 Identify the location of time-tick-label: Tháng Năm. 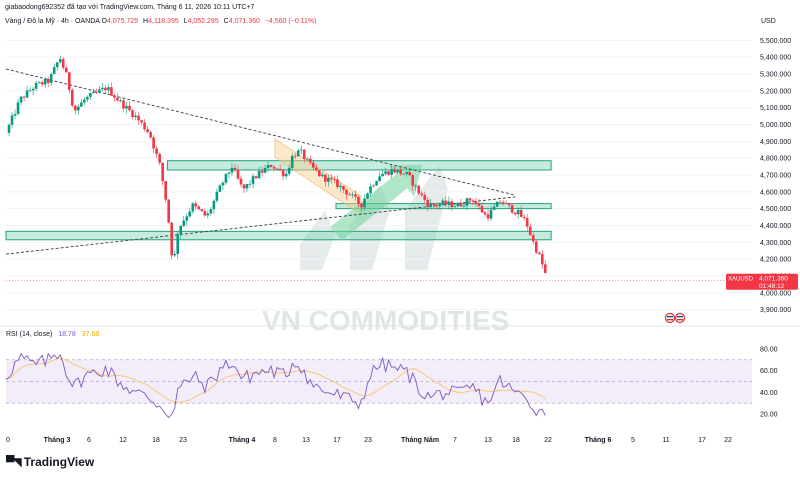
(420, 440).